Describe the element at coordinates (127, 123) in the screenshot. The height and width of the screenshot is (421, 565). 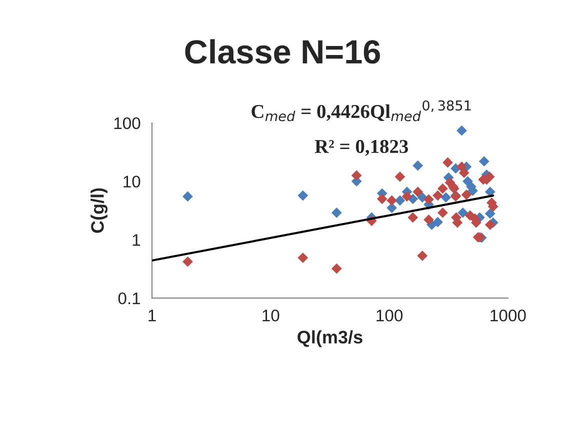
I see `y-tick-label: 100` at that location.